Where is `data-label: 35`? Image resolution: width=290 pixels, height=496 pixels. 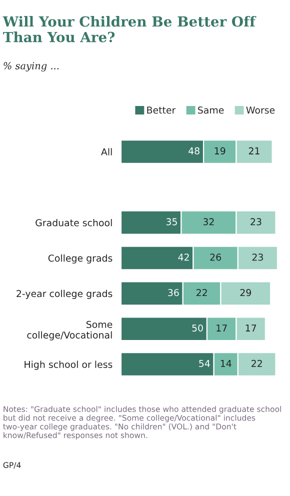 data-label: 35 is located at coordinates (171, 222).